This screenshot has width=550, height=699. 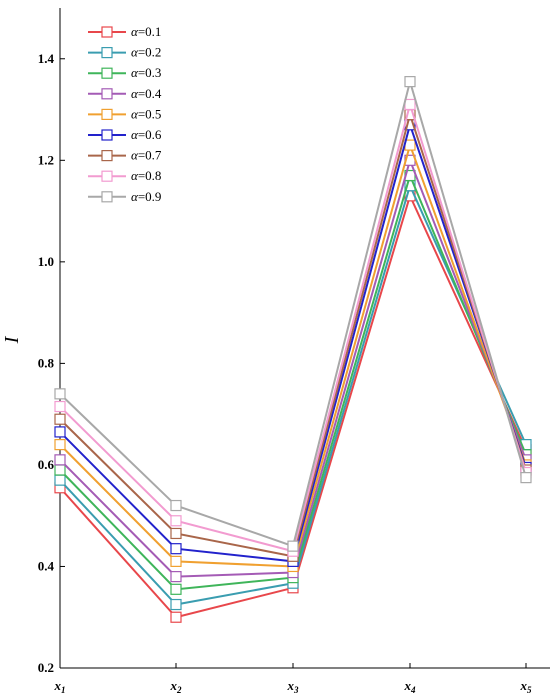 What do you see at coordinates (176, 686) in the screenshot?
I see `x-tick-label: x2` at bounding box center [176, 686].